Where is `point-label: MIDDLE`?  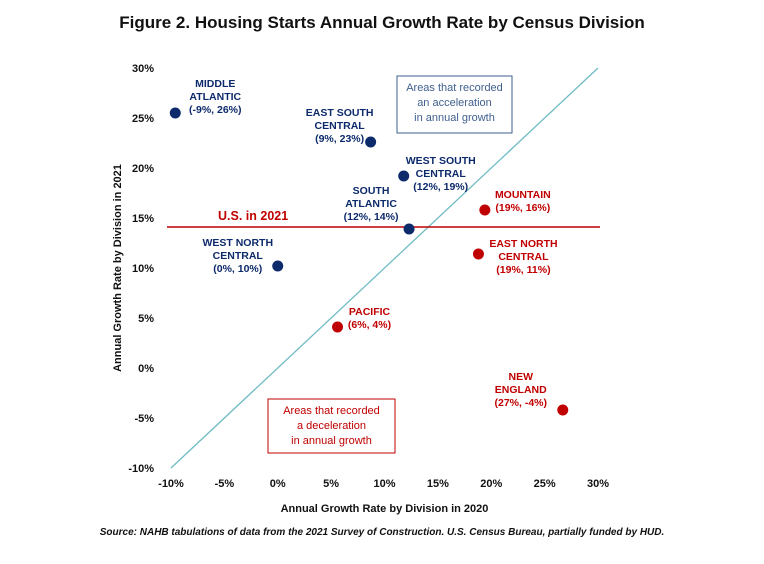 point-label: MIDDLE is located at coordinates (215, 84).